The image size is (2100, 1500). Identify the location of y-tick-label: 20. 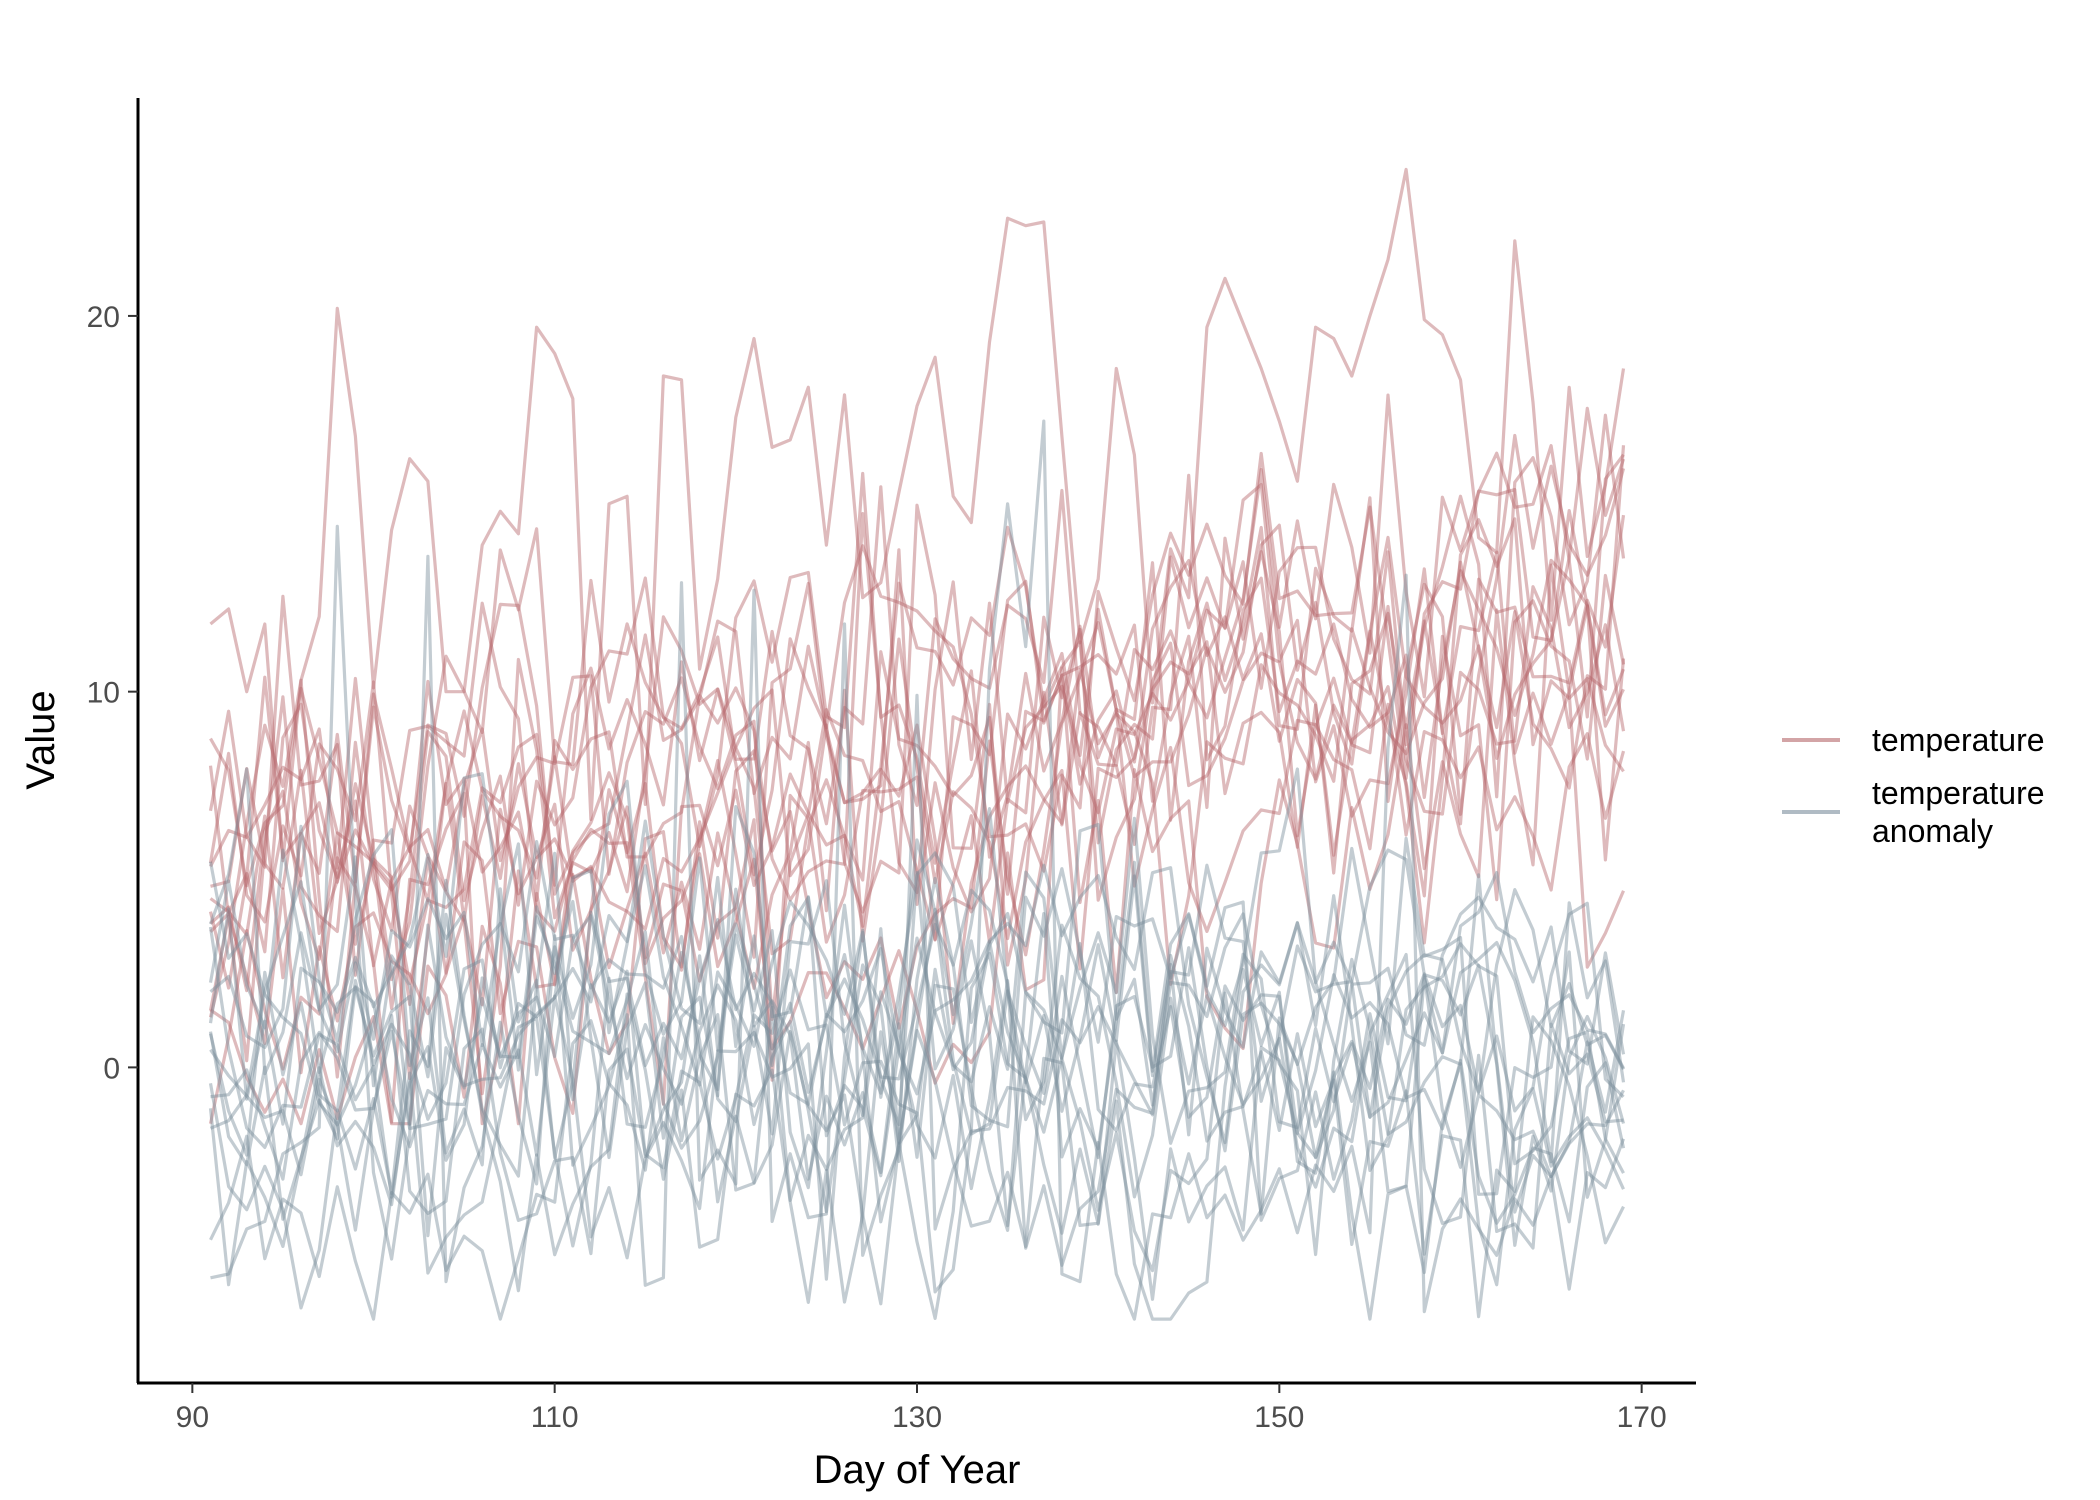
(103, 317).